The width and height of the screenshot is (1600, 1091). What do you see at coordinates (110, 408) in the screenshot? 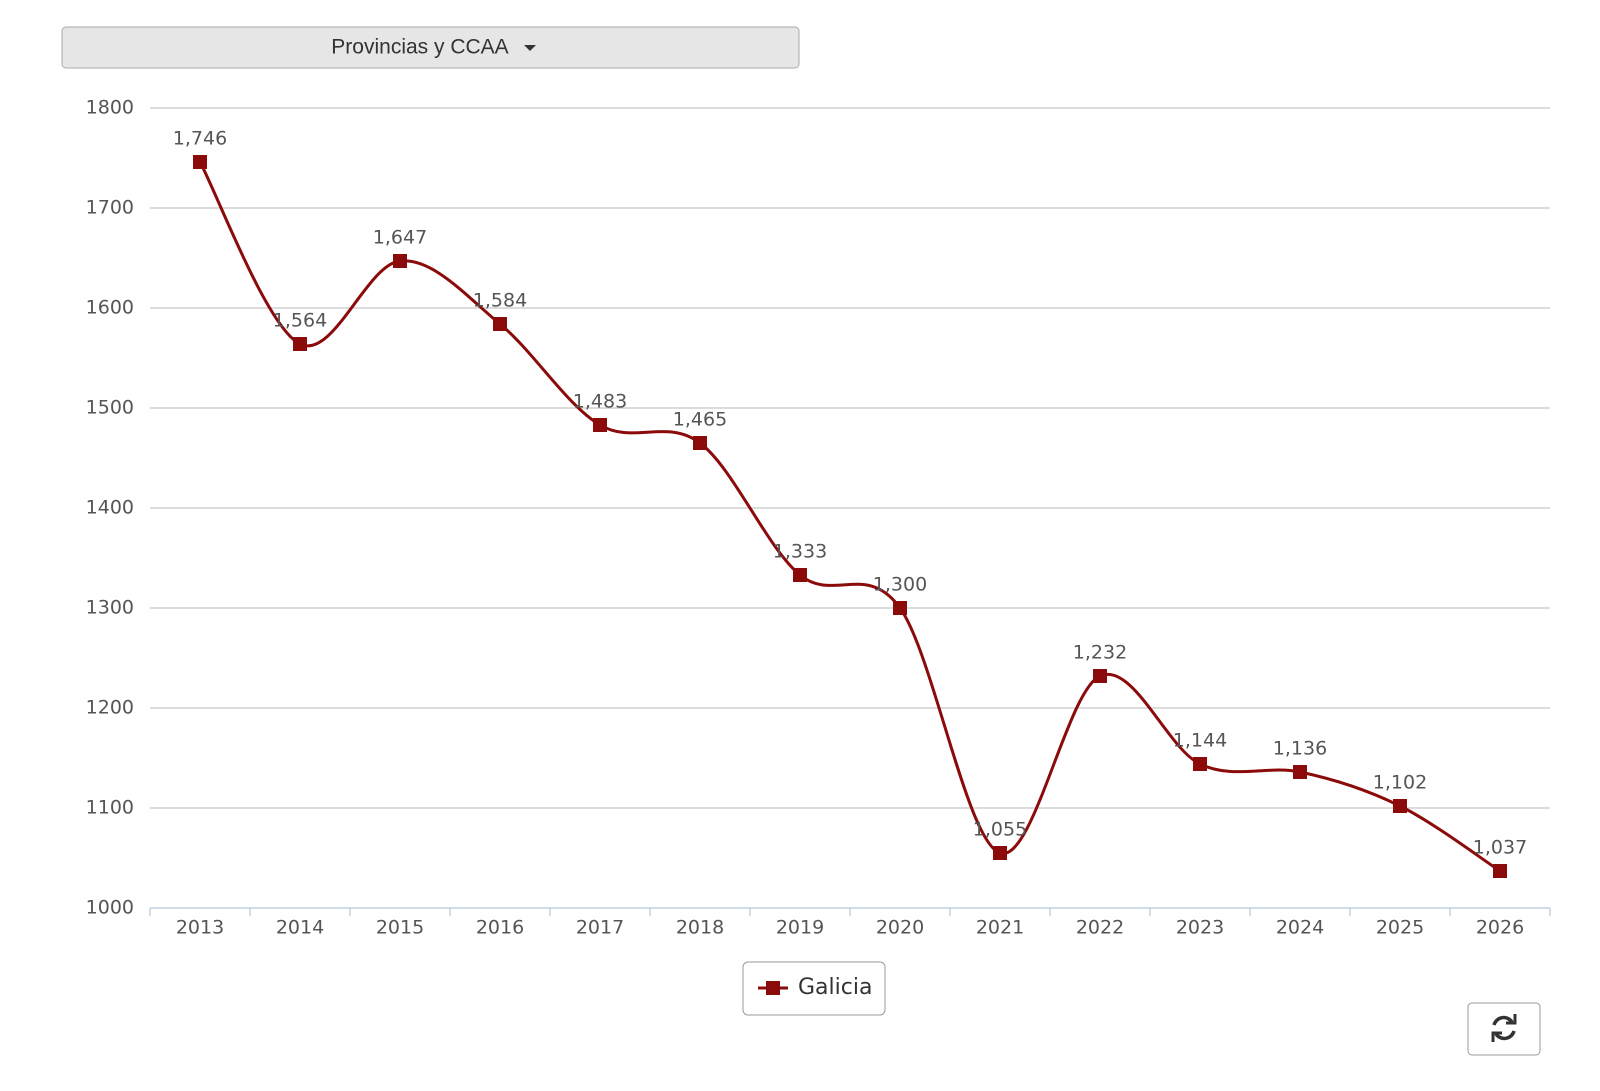
I see `y-tick-label: 1500` at bounding box center [110, 408].